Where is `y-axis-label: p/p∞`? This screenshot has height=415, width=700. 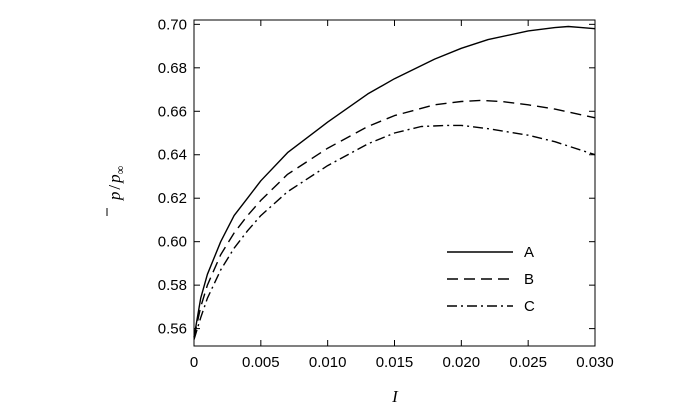 y-axis-label: p/p∞ is located at coordinates (116, 191).